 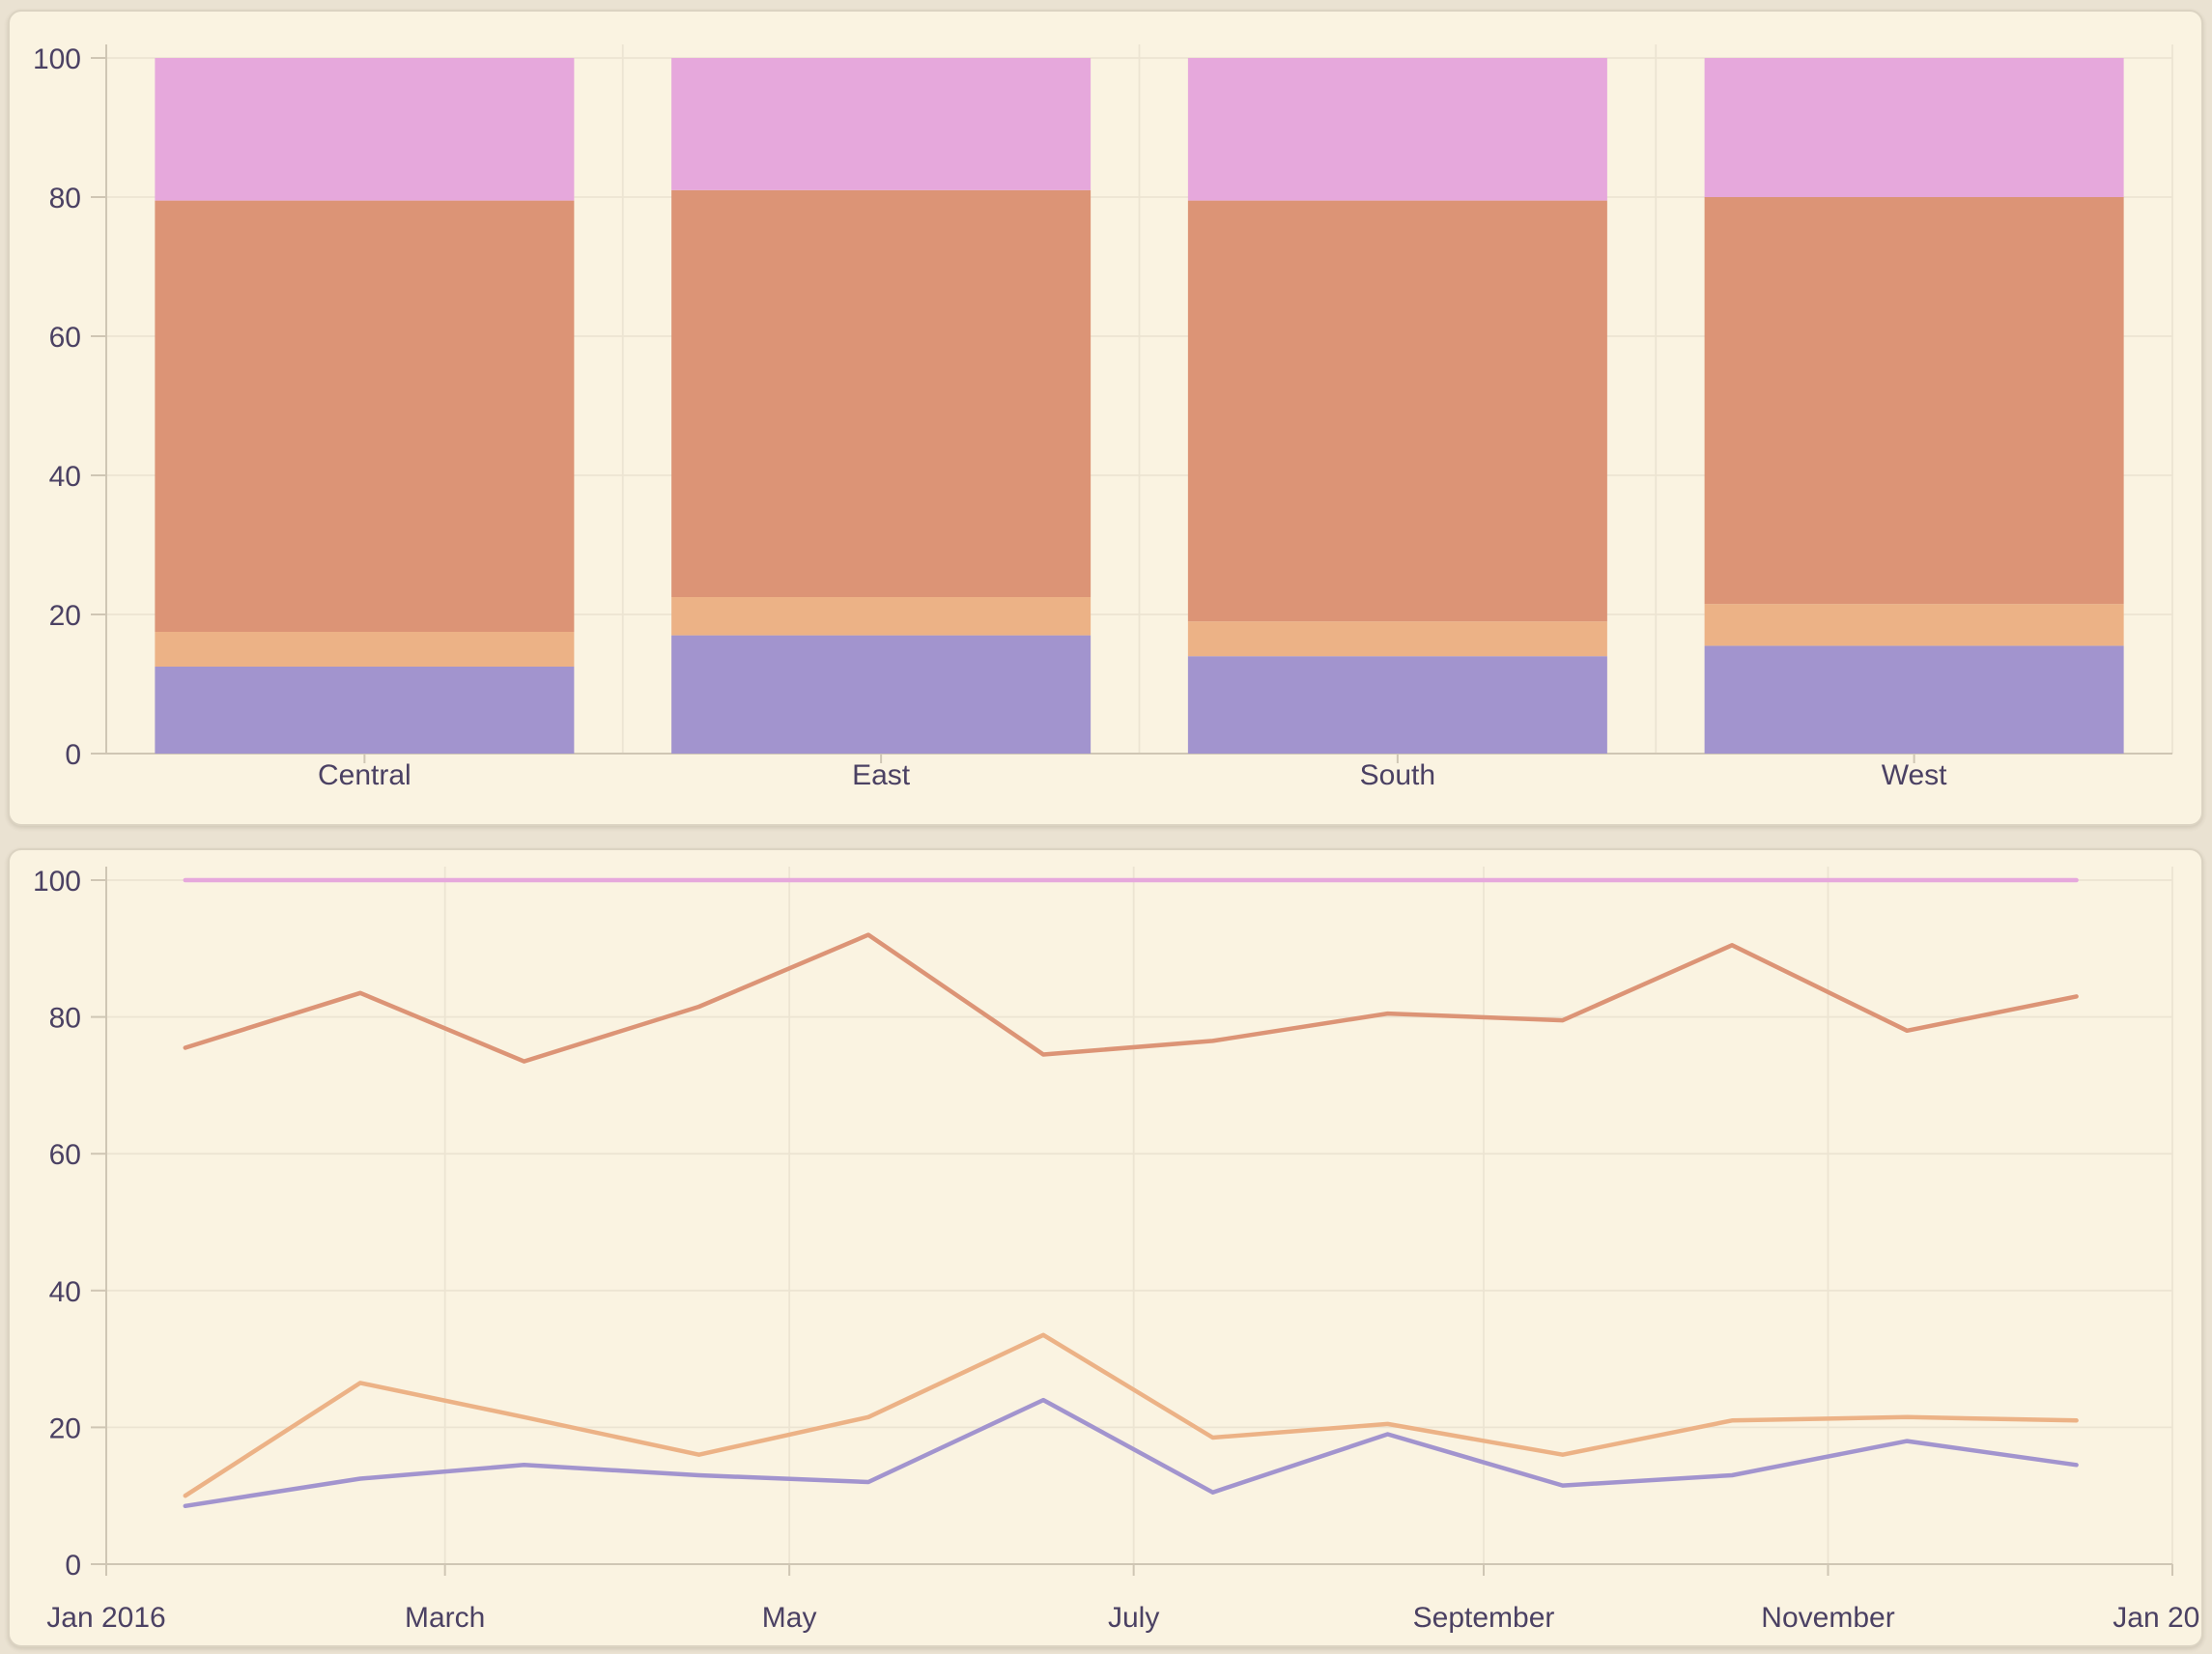 What do you see at coordinates (1397, 129) in the screenshot?
I see `bar-segment-south-pink` at bounding box center [1397, 129].